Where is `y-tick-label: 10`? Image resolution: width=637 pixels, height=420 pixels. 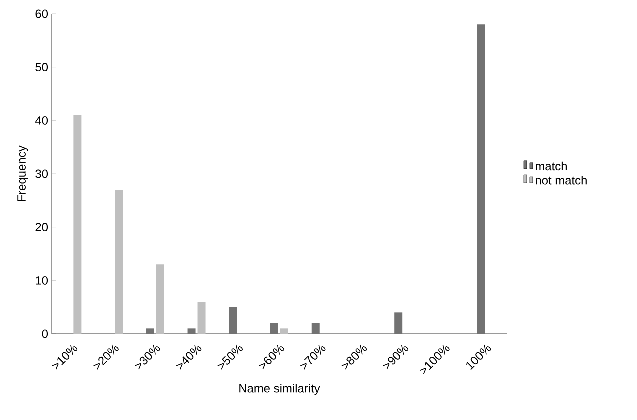 y-tick-label: 10 is located at coordinates (42, 280).